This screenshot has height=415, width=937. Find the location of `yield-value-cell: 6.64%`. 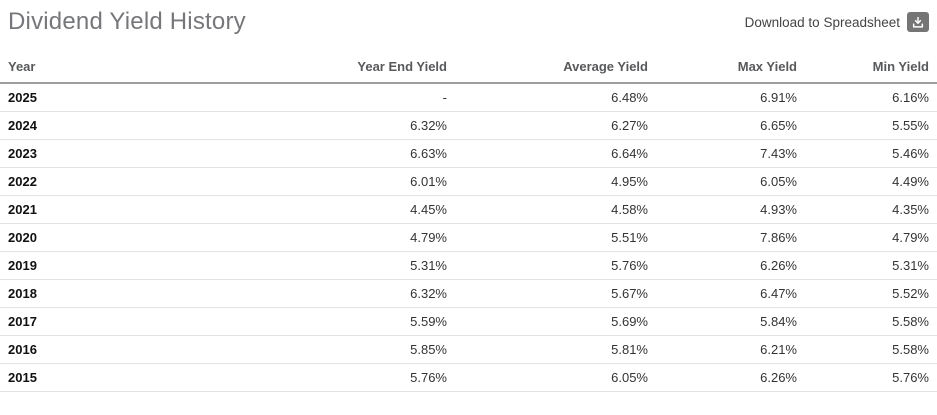

yield-value-cell: 6.64% is located at coordinates (547, 153).